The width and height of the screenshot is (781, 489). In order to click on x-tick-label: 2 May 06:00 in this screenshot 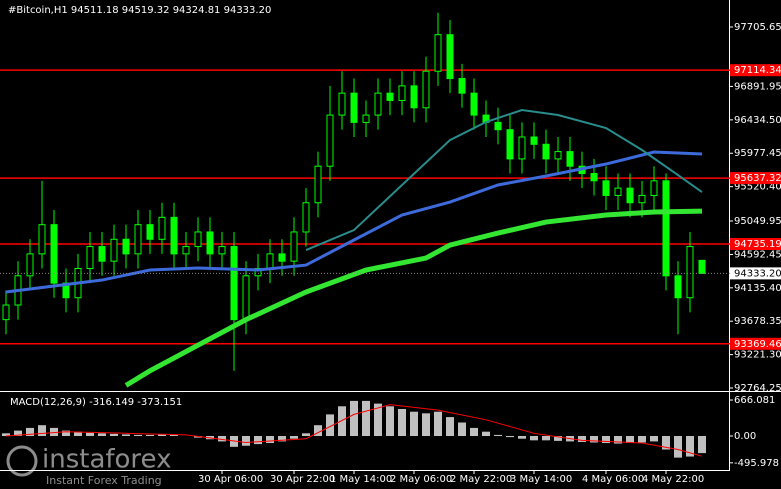, I will do `click(421, 479)`.